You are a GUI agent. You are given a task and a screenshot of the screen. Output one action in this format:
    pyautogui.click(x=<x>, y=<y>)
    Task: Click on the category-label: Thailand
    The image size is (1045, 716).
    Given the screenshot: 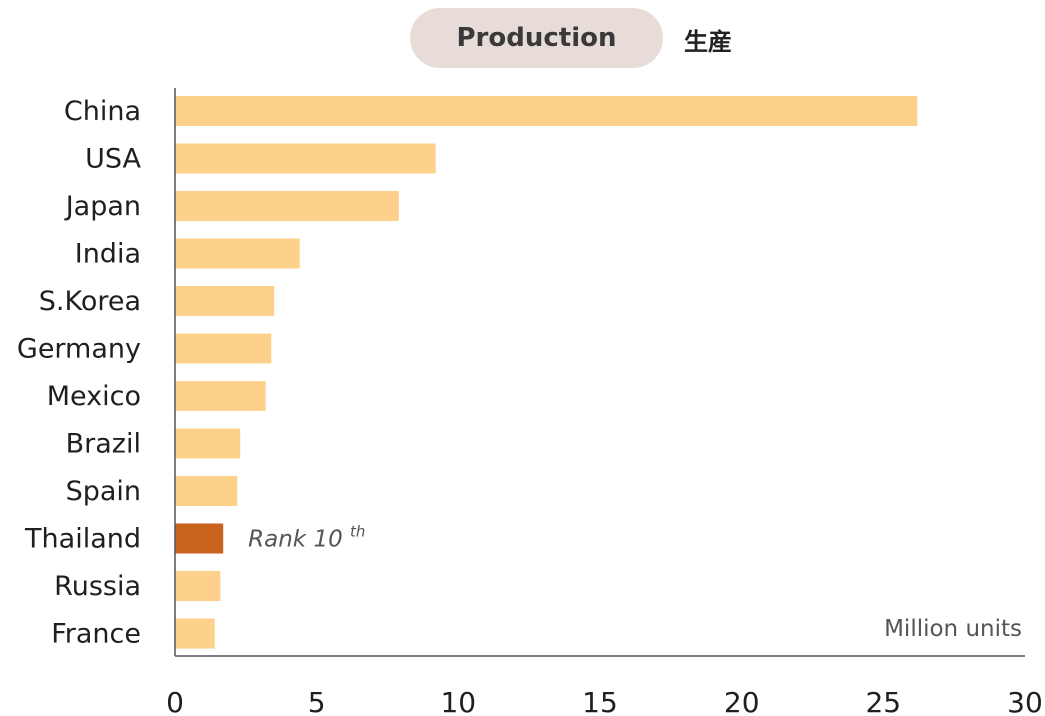 What is the action you would take?
    pyautogui.click(x=82, y=539)
    